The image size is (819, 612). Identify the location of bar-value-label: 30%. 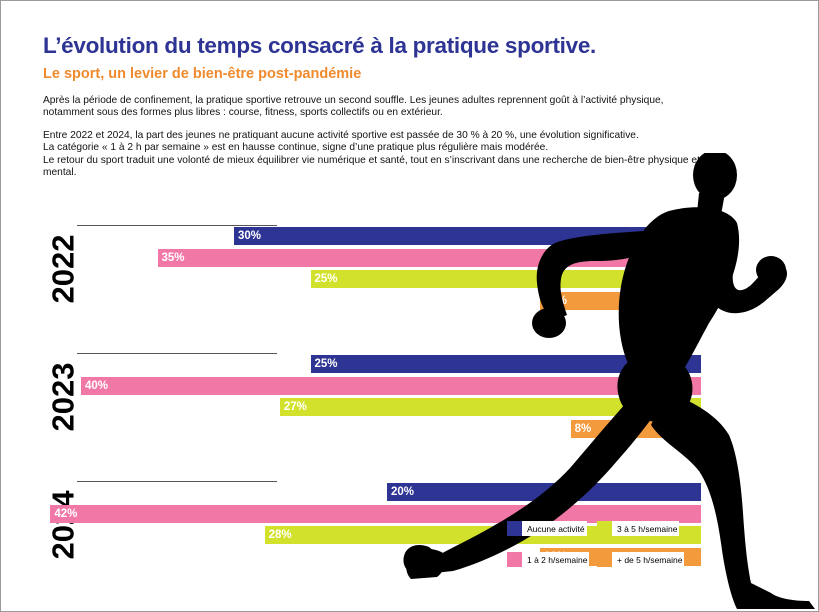
(250, 236).